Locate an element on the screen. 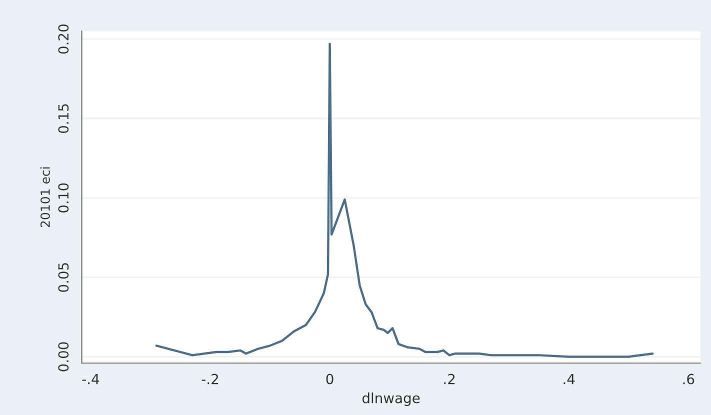  y-axis-title: 20101 eci is located at coordinates (45, 197).